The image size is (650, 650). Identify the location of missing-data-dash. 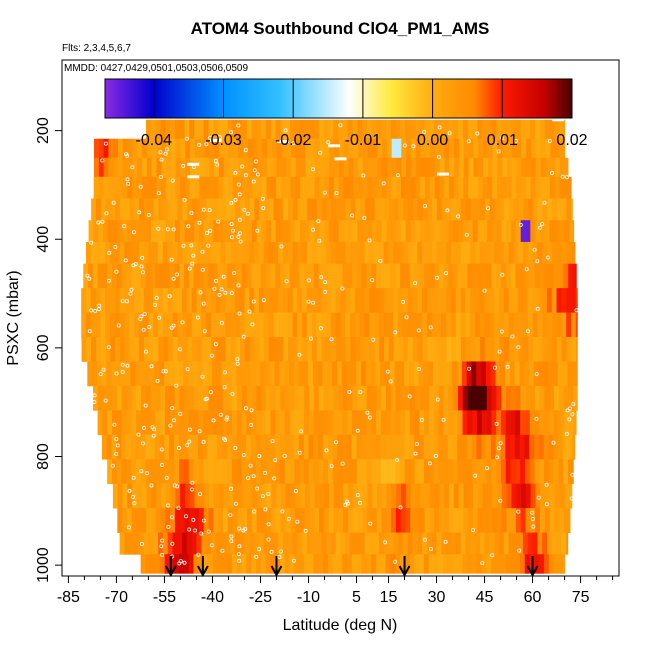
(282, 141).